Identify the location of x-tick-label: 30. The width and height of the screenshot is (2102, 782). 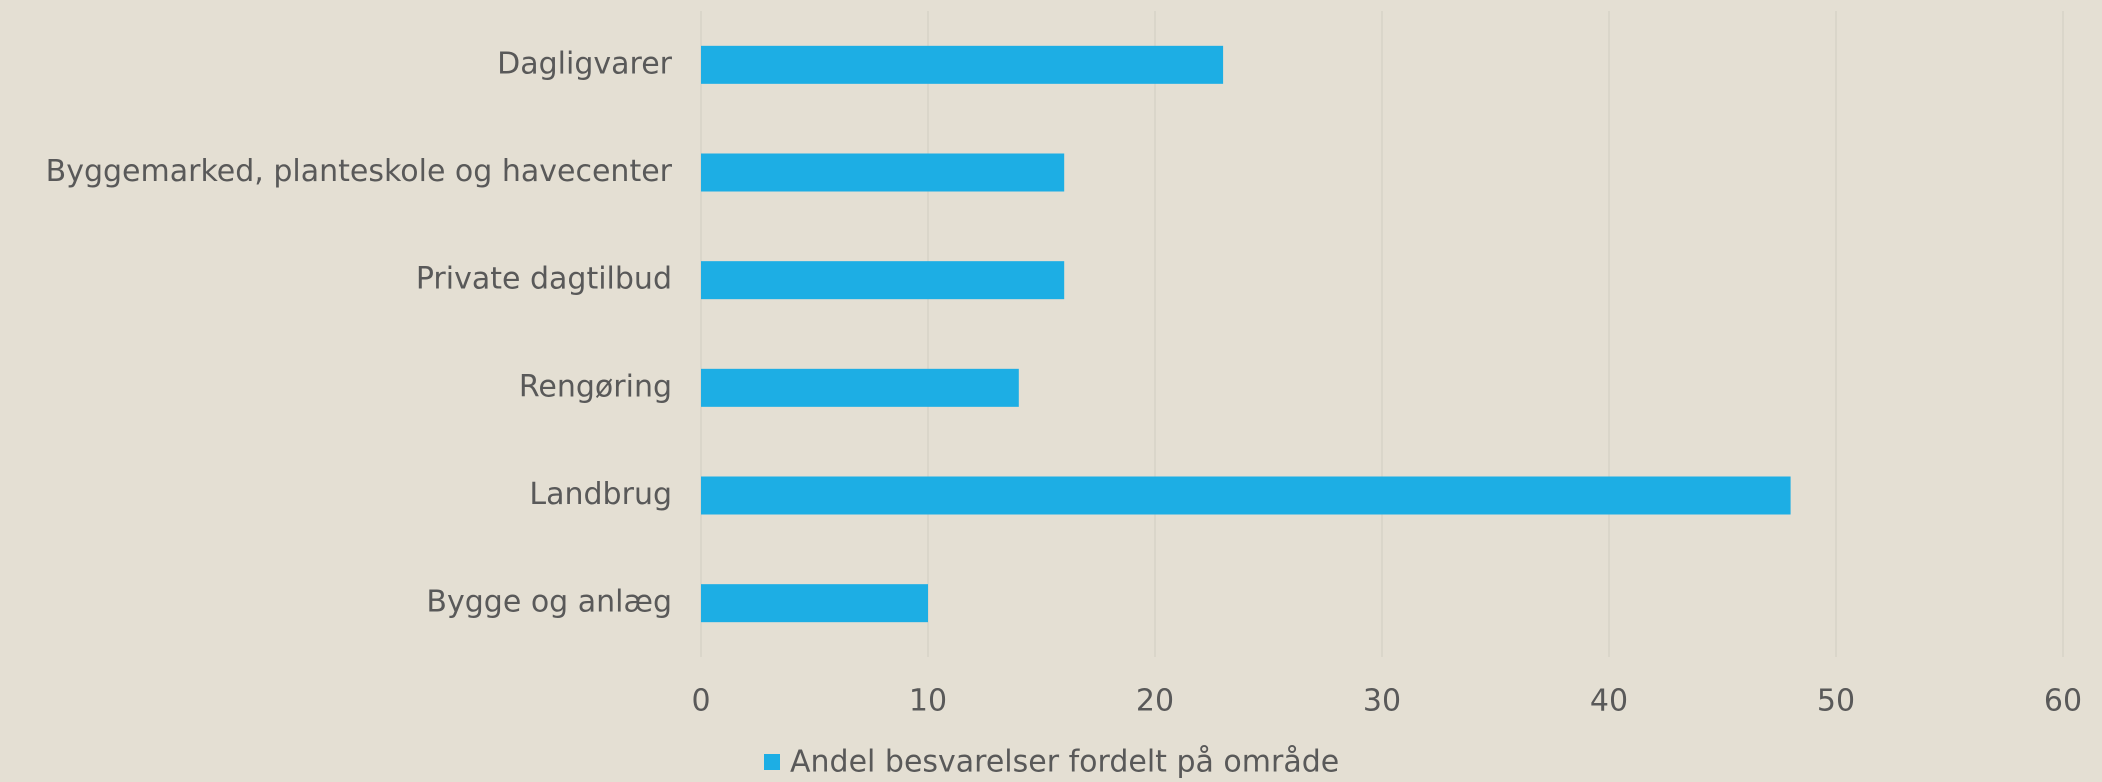
(1382, 701).